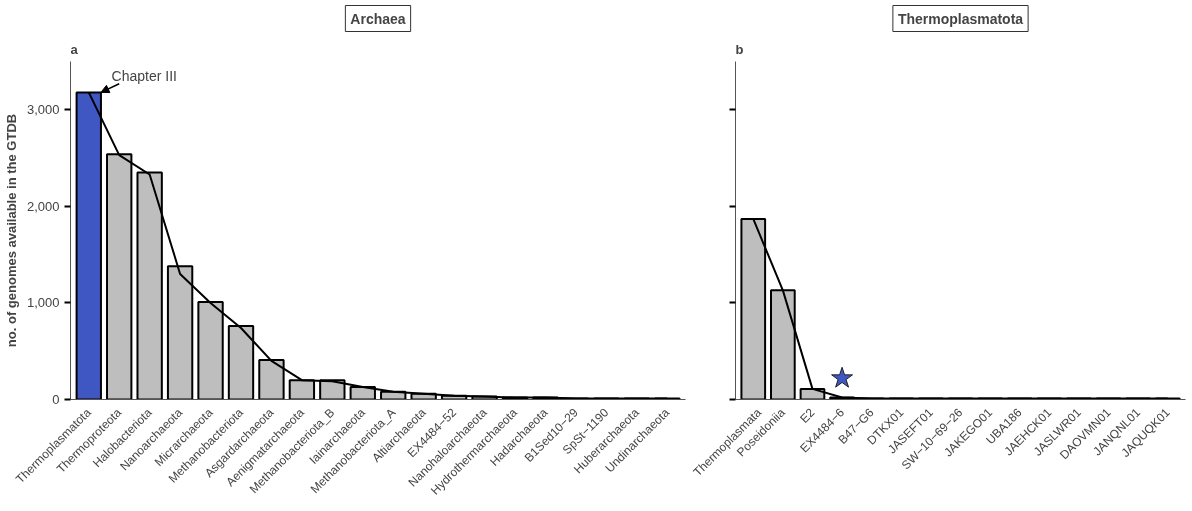 The image size is (1192, 511). What do you see at coordinates (960, 18) in the screenshot?
I see `chart-title: Thermoplasmatota` at bounding box center [960, 18].